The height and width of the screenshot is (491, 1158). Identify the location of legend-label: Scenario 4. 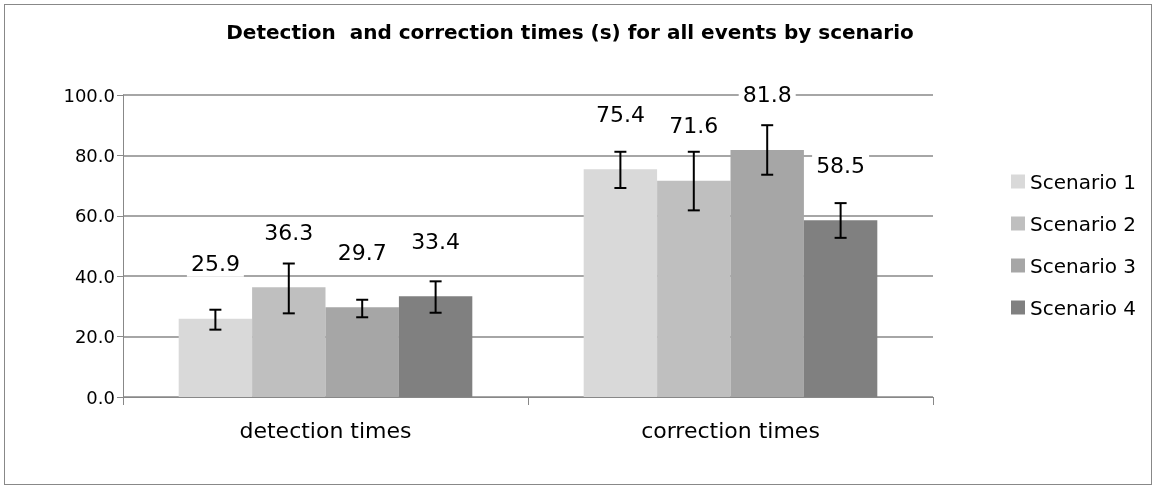
(1083, 307).